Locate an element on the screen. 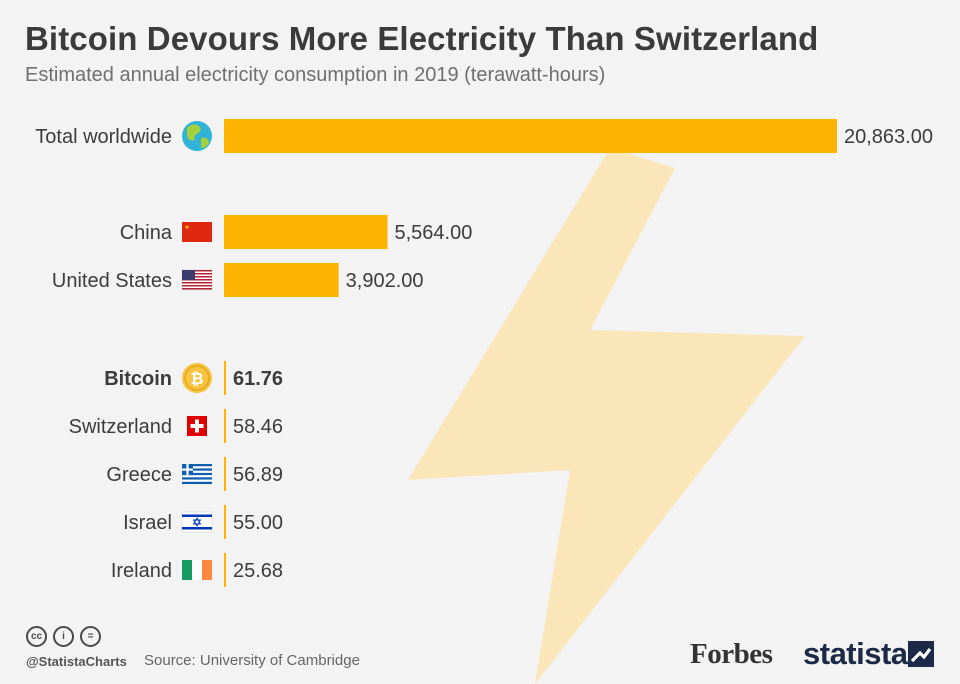  attribution-icon: i is located at coordinates (63, 636).